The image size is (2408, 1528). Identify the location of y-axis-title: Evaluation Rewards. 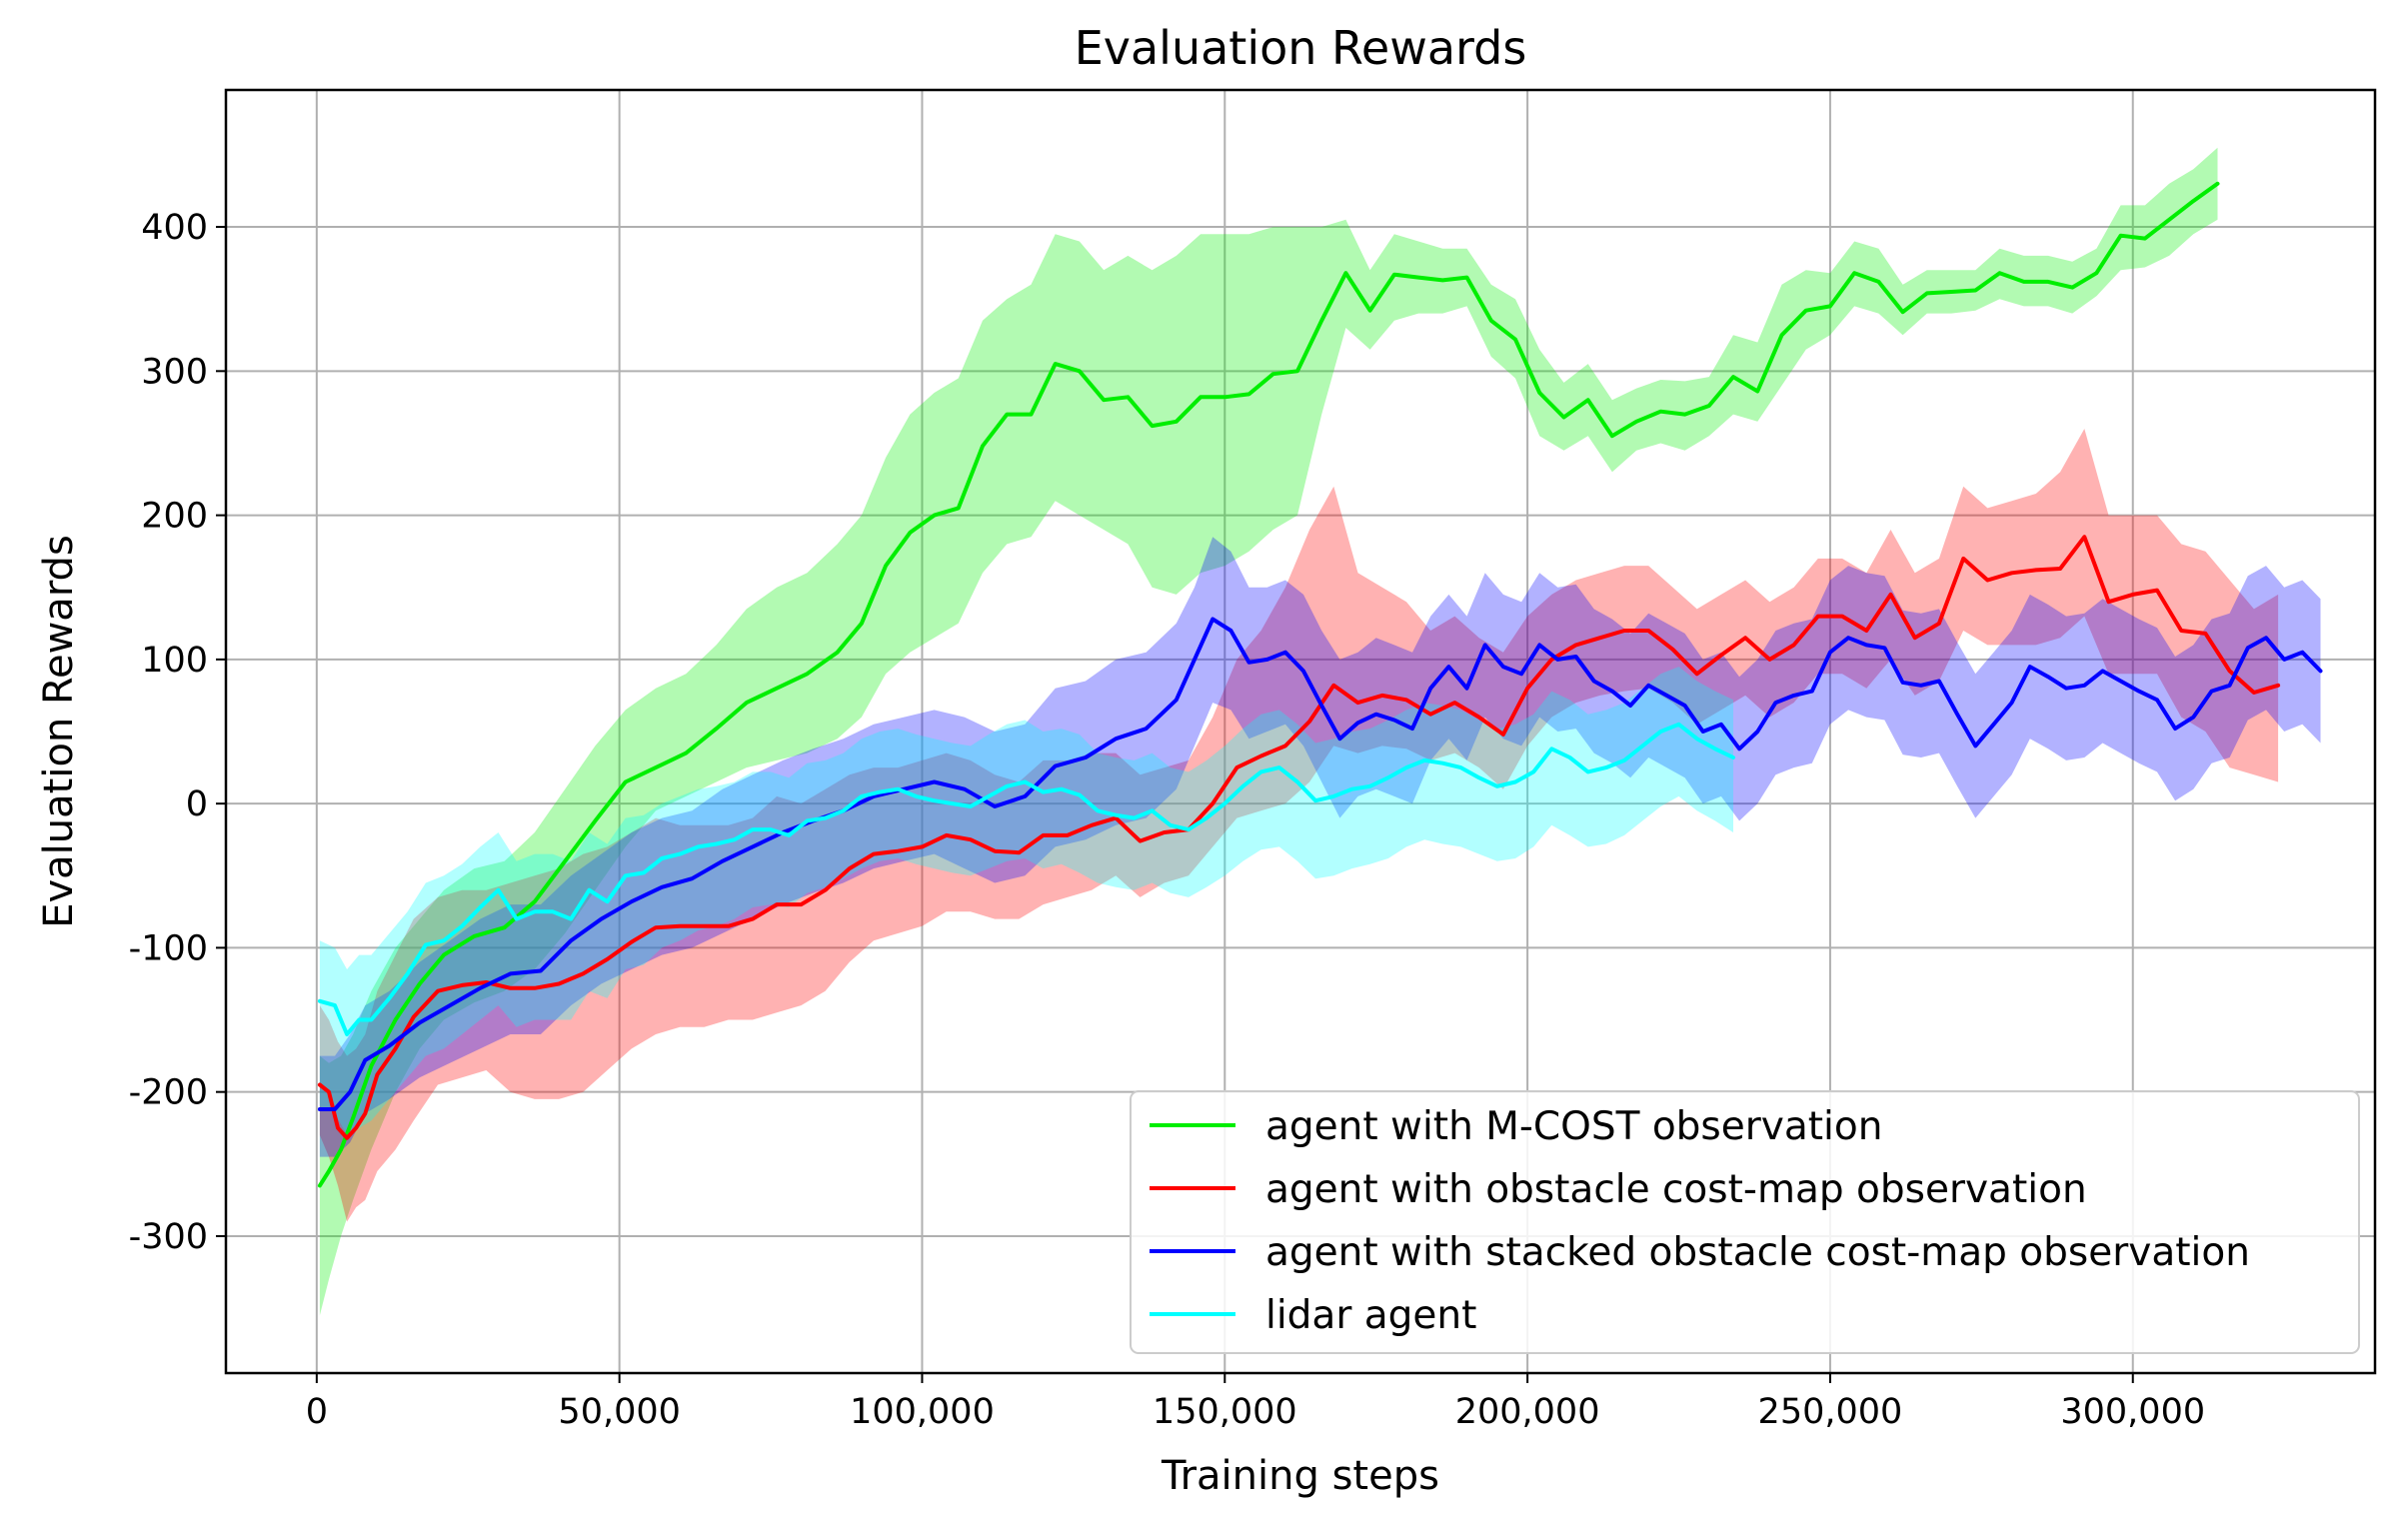
(59, 731).